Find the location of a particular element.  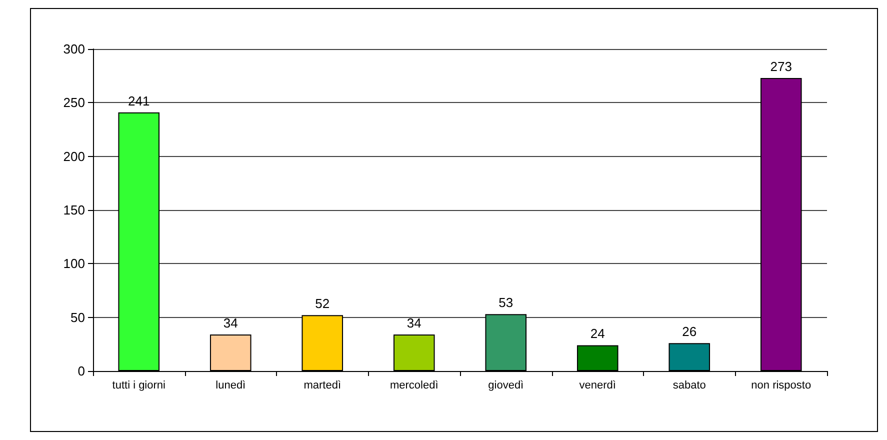

x-tick-label: tutti i giorni is located at coordinates (139, 386).